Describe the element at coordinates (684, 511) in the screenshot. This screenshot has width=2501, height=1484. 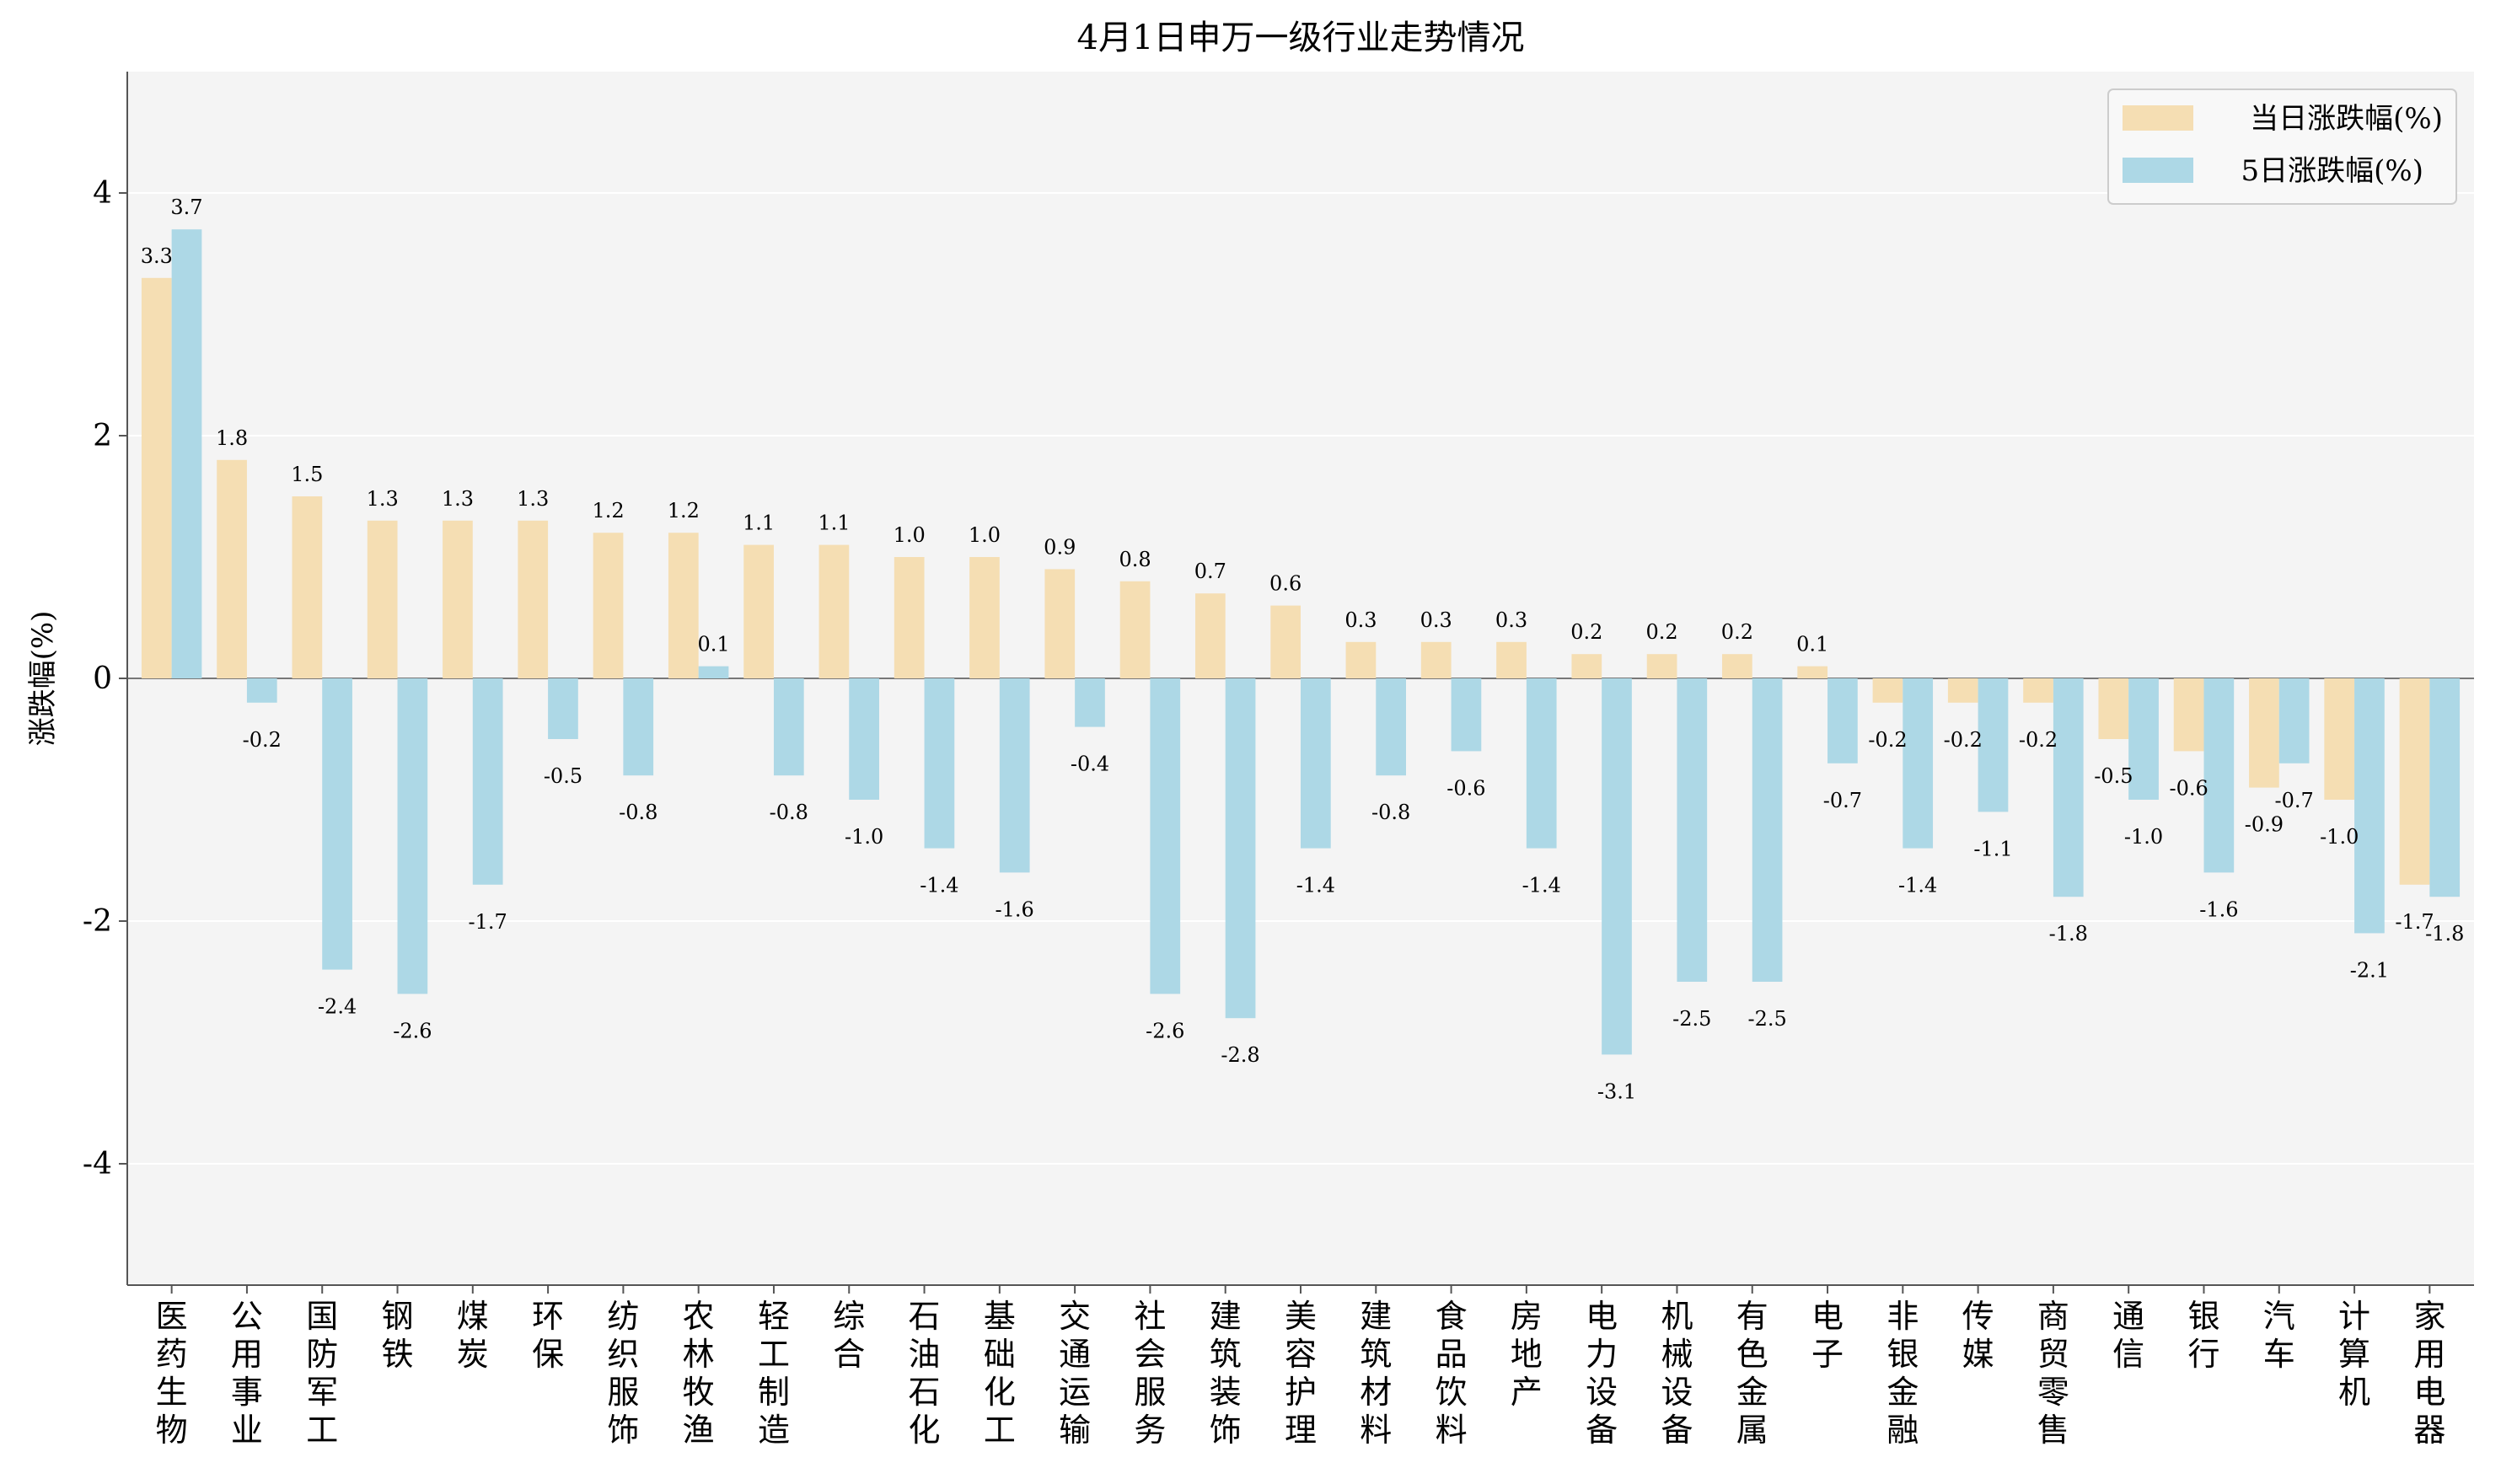
I see `data-label: 1.2` at that location.